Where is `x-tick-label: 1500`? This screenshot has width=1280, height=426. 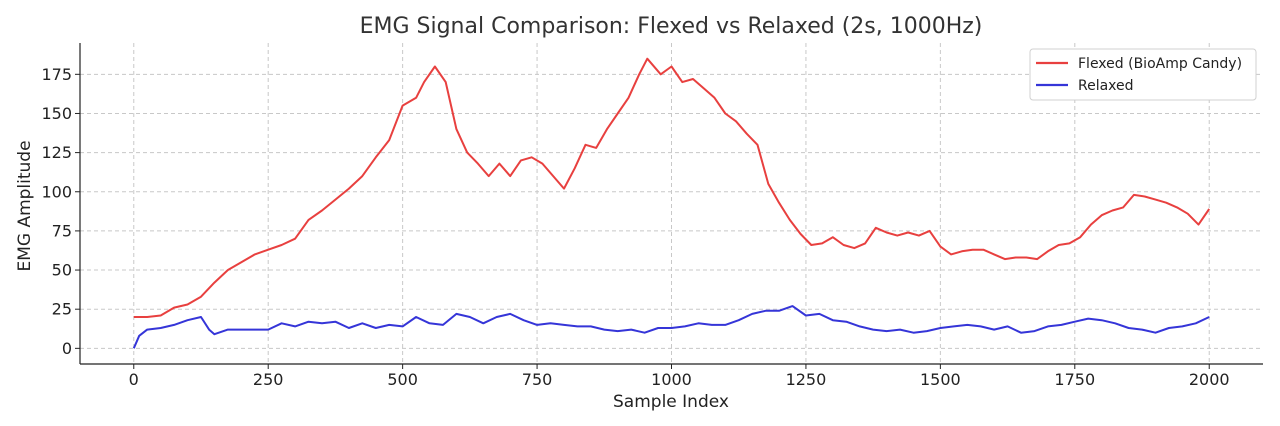
x-tick-label: 1500 is located at coordinates (940, 379).